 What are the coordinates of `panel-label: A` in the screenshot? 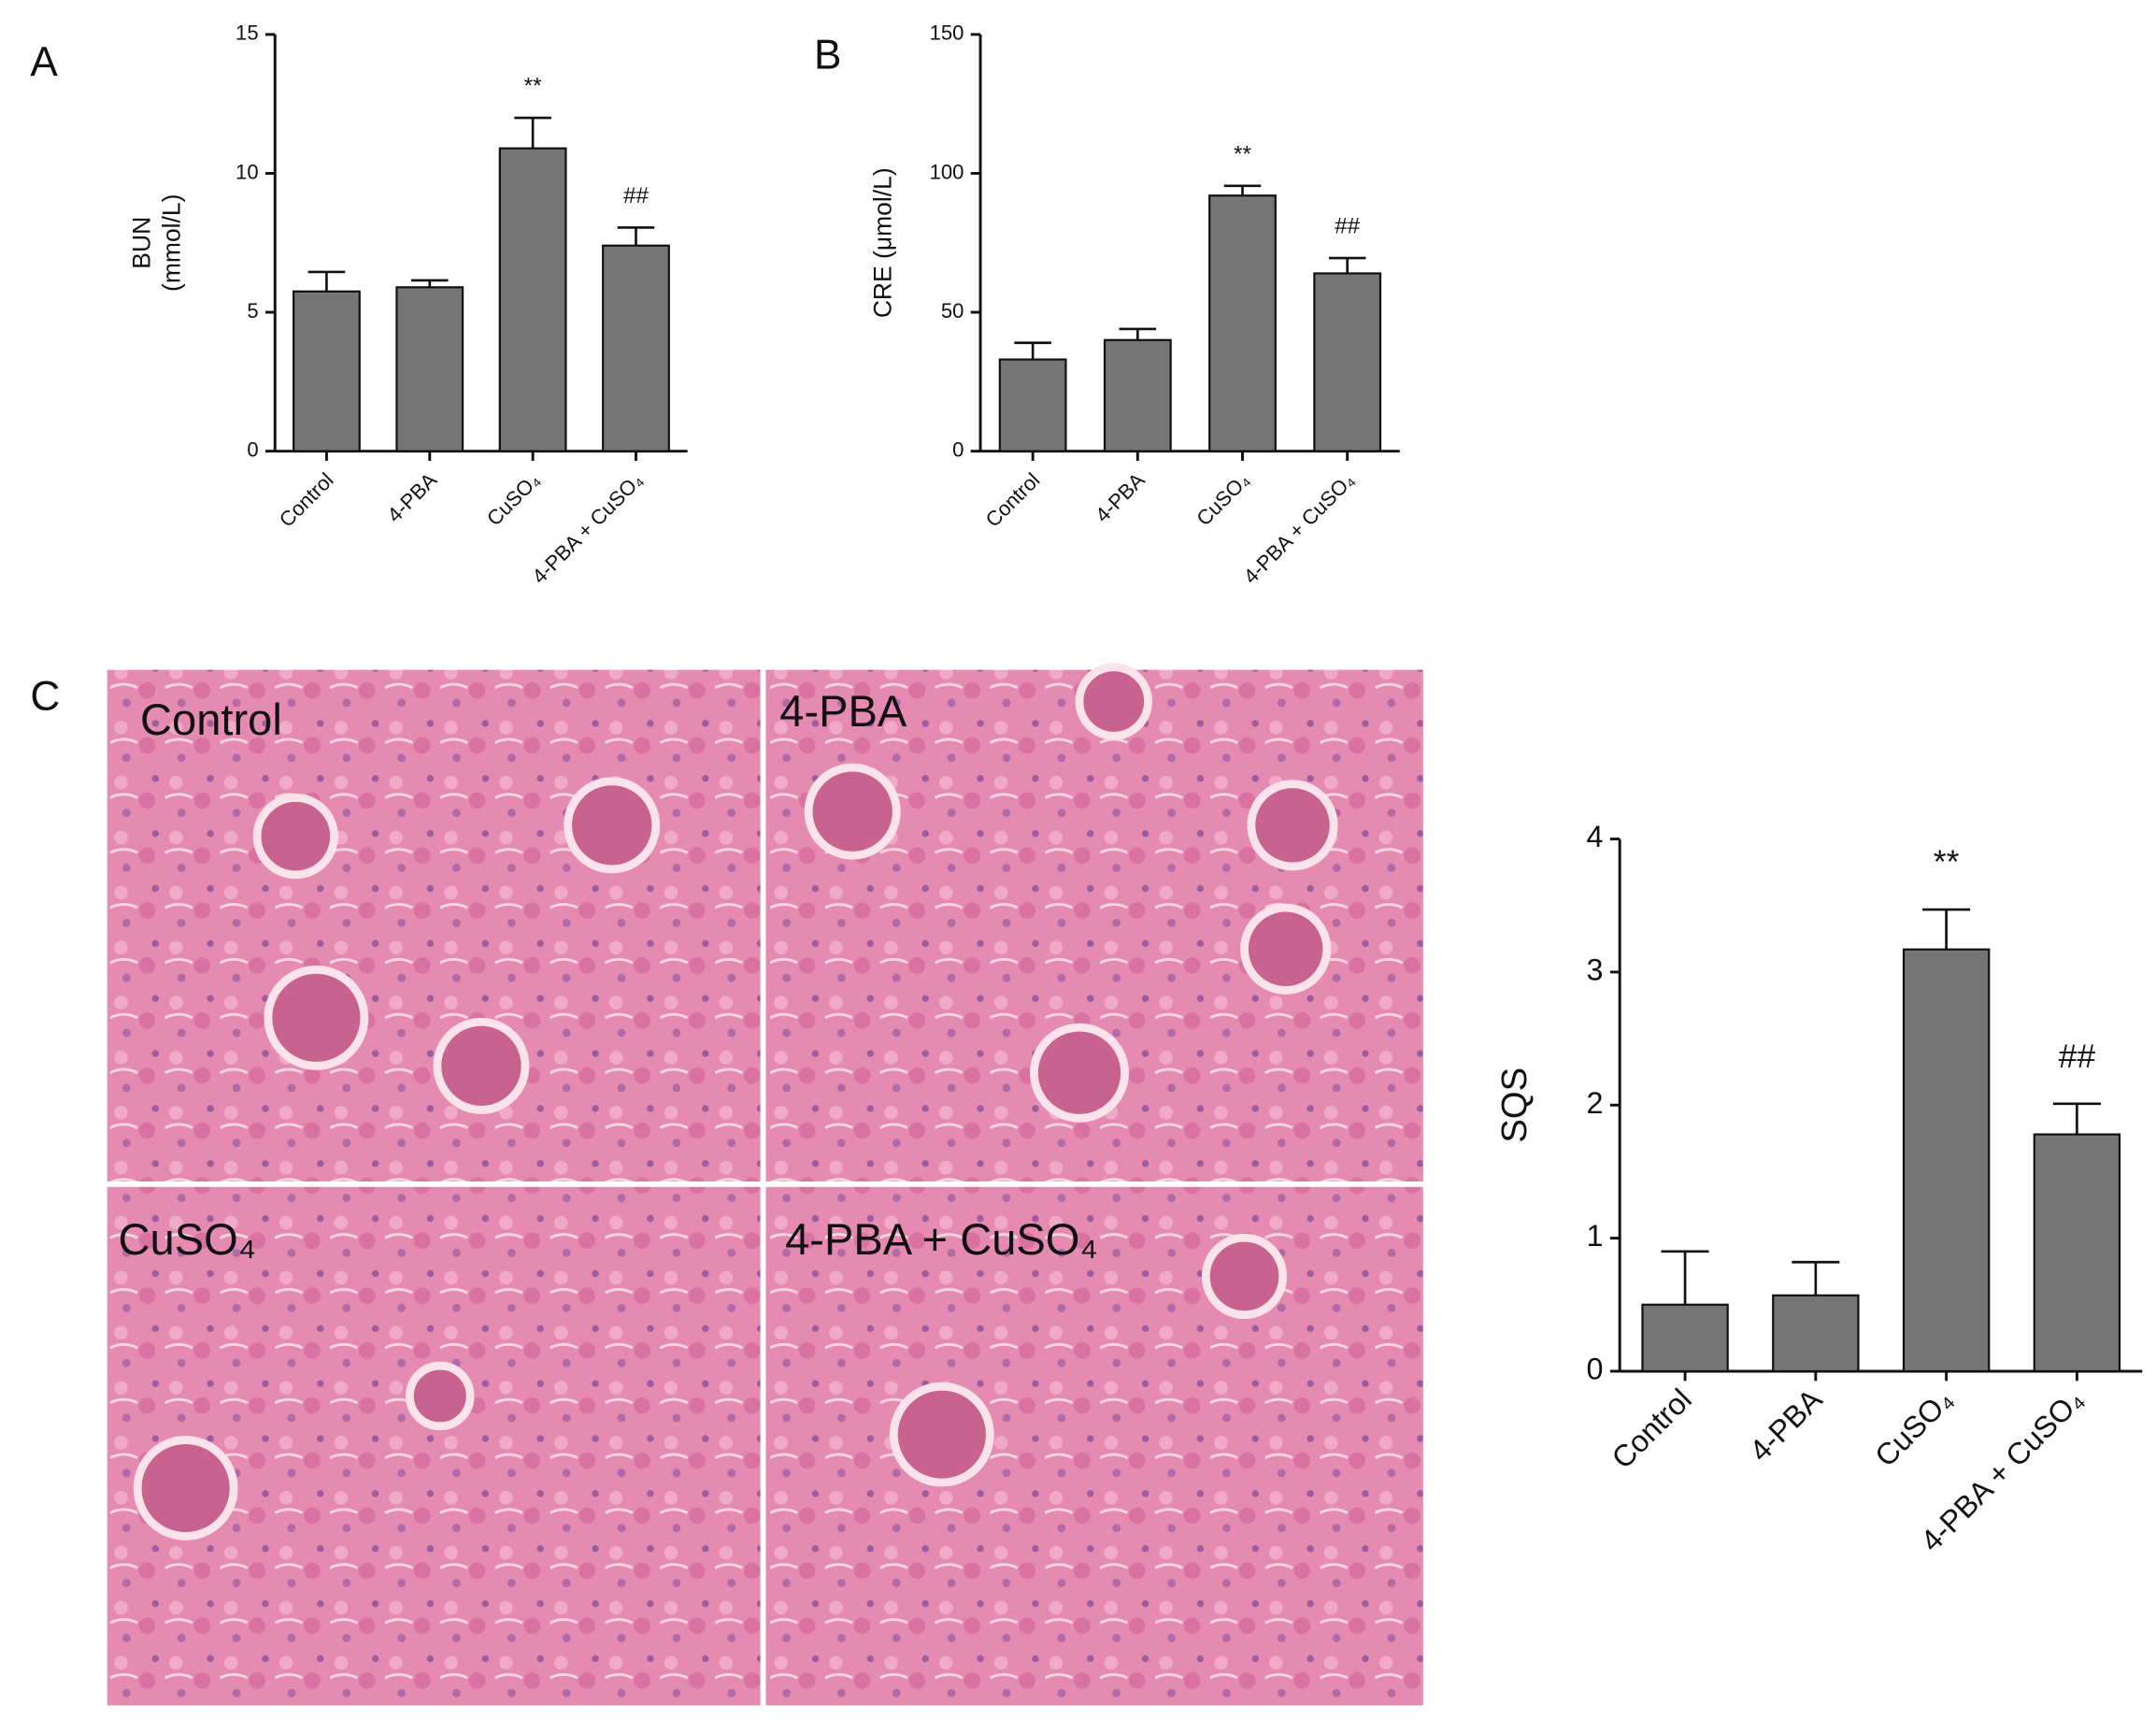 It's located at (44, 62).